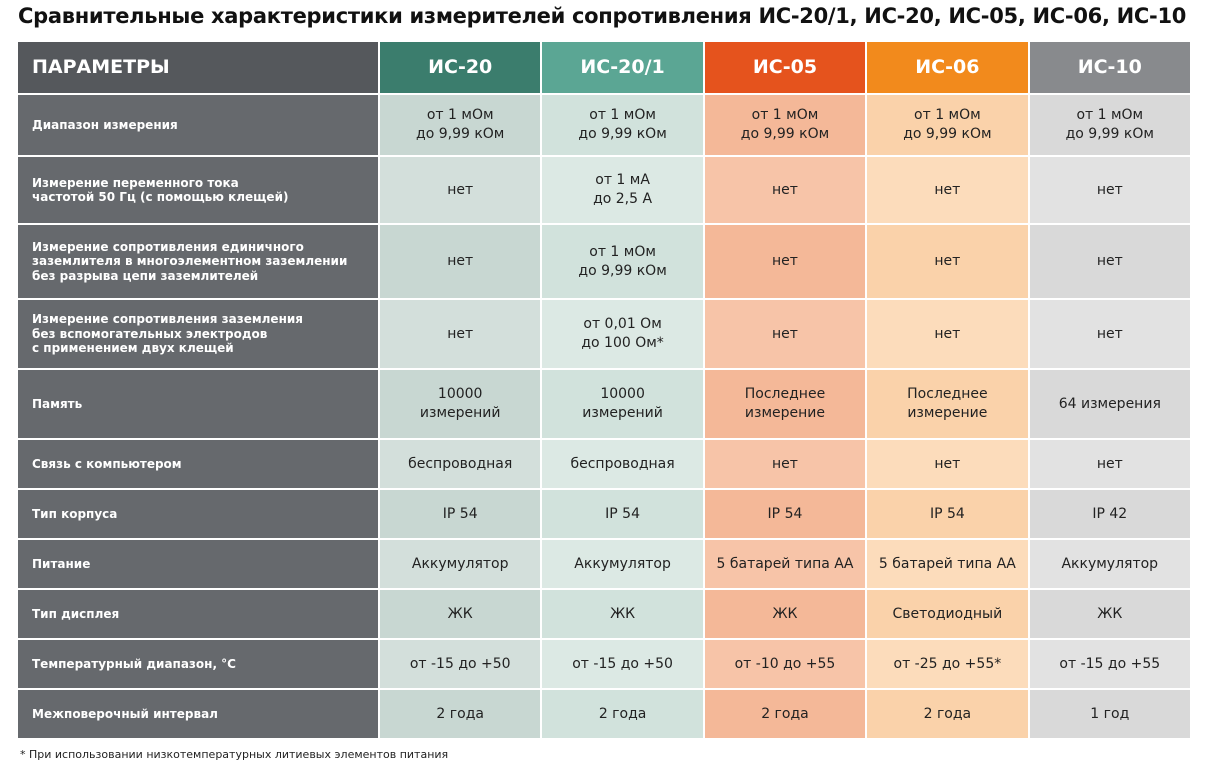  I want to click on table-row: Тип дисплея ЖК ЖК ЖК Светодиодный ЖК, so click(604, 614).